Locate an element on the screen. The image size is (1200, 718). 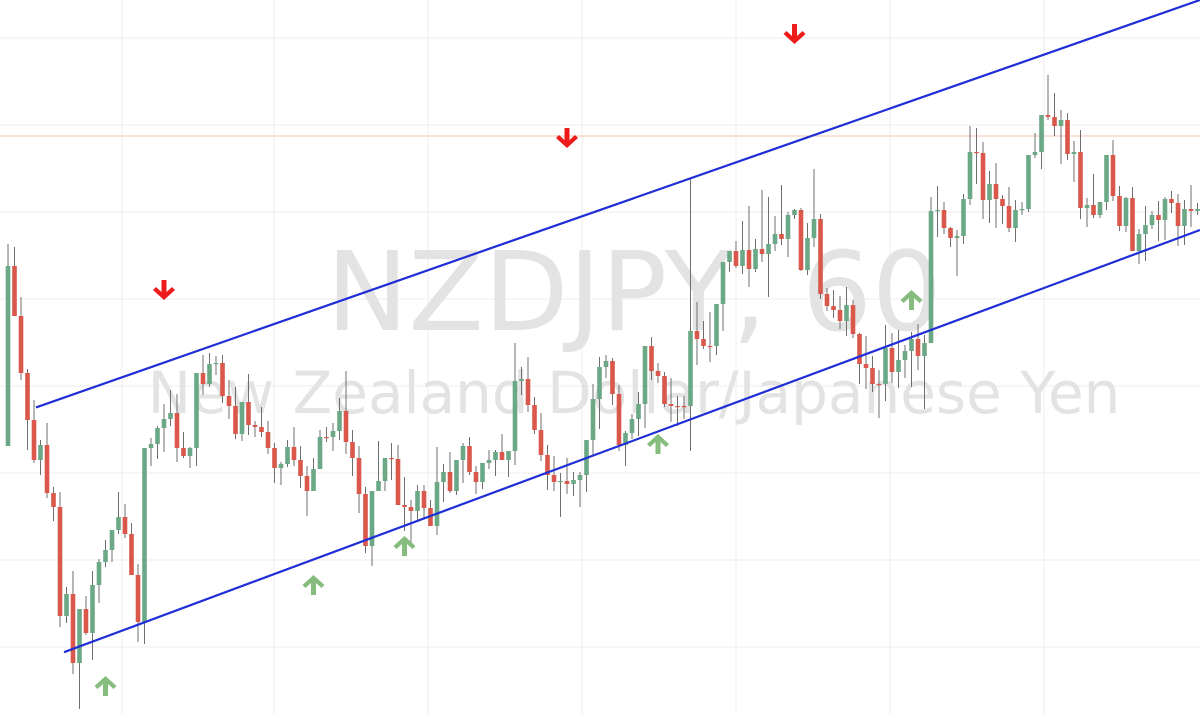
watermark-symbol: NZDJPY, 60 is located at coordinates (634, 292).